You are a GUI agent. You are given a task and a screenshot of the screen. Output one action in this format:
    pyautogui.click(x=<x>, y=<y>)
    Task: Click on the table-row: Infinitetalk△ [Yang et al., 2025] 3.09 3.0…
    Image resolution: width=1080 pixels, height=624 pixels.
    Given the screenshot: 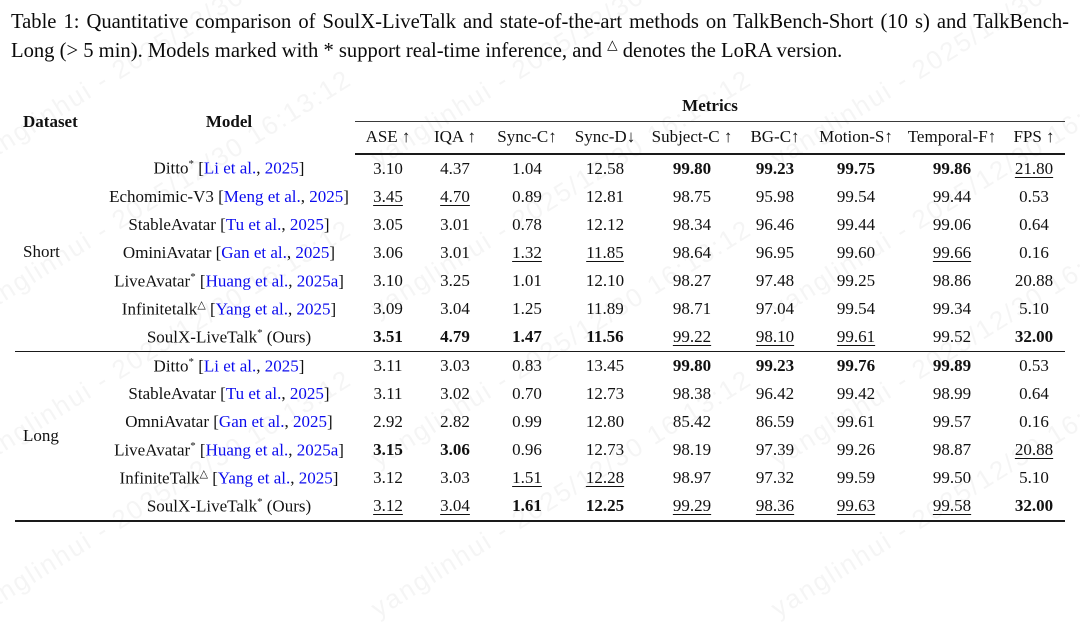 What is the action you would take?
    pyautogui.click(x=540, y=309)
    